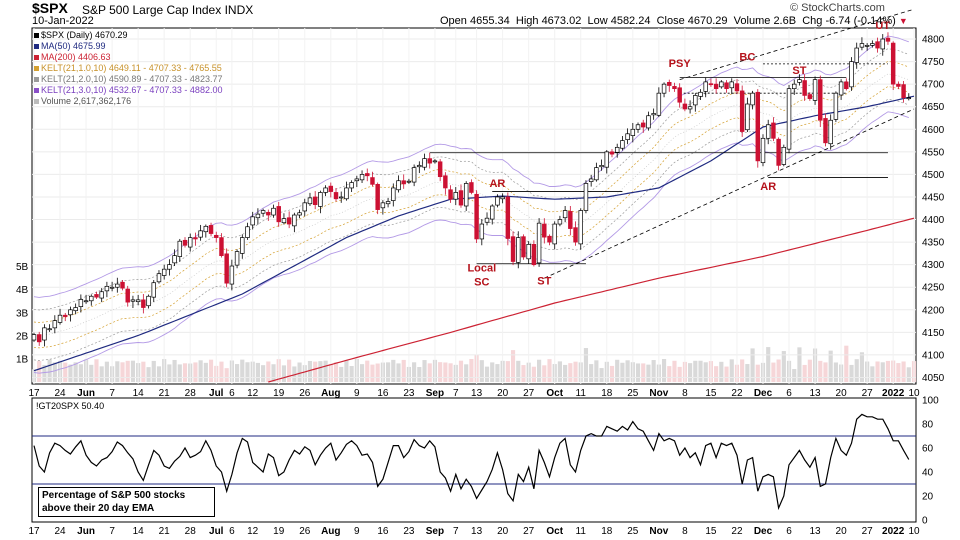 This screenshot has width=960, height=540. What do you see at coordinates (928, 449) in the screenshot?
I see `breadth-tick-label: 60` at bounding box center [928, 449].